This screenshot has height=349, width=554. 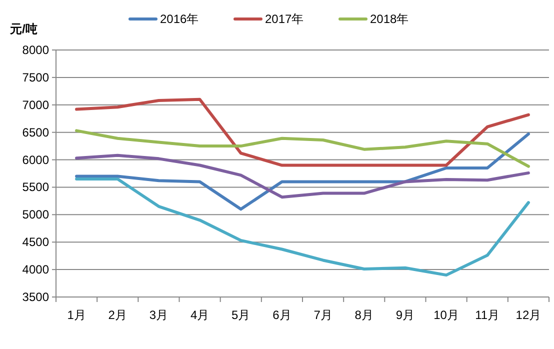 I want to click on y-axis-title: 元/吨, so click(x=23, y=29).